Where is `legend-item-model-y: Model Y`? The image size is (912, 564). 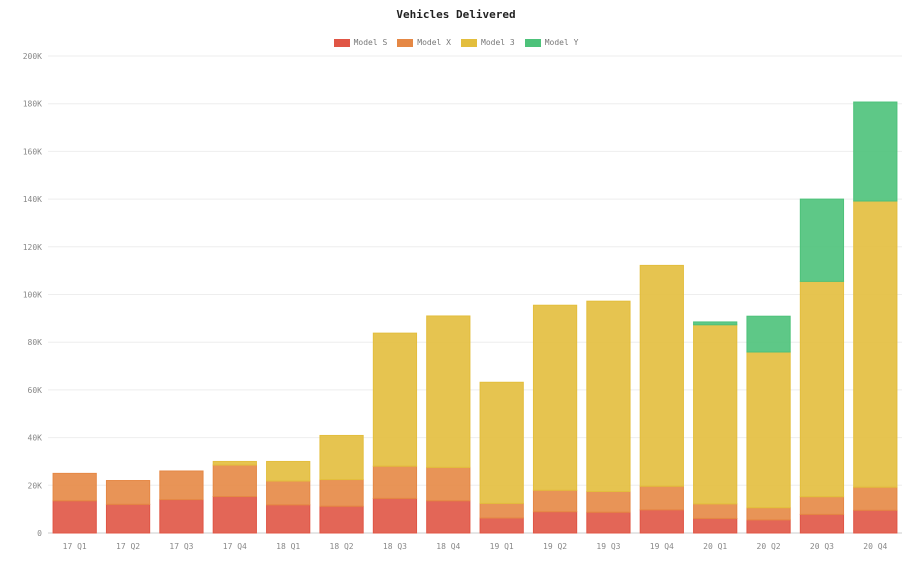
legend-item-model-y: Model Y is located at coordinates (551, 42).